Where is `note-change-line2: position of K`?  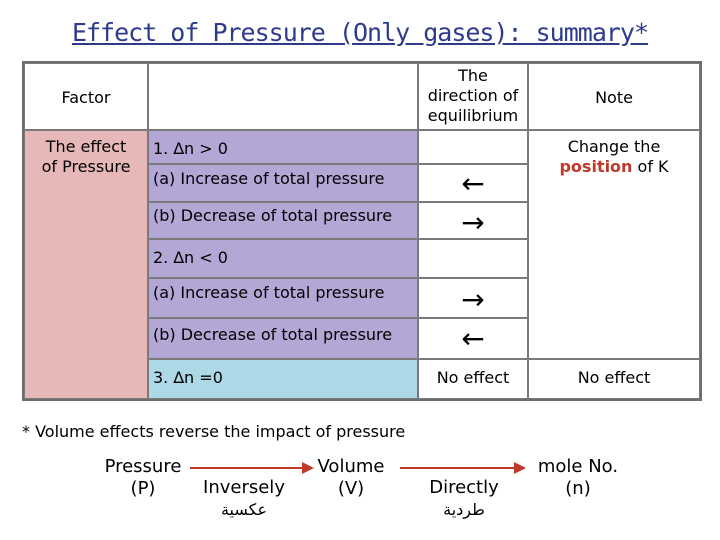 note-change-line2: position of K is located at coordinates (614, 167).